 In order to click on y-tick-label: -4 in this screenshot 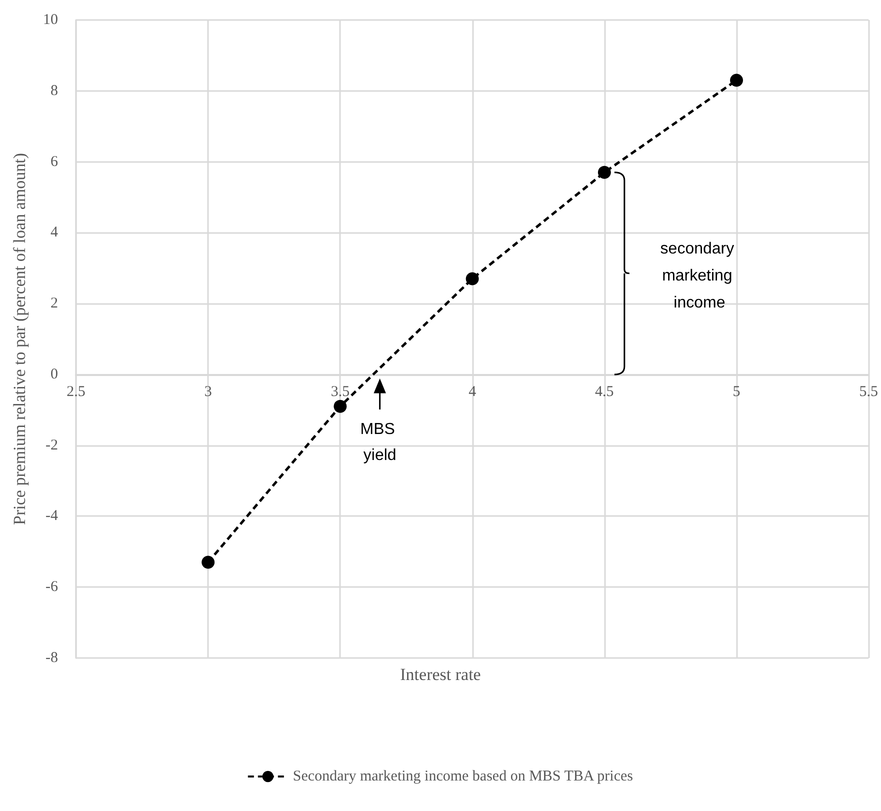, I will do `click(52, 516)`.